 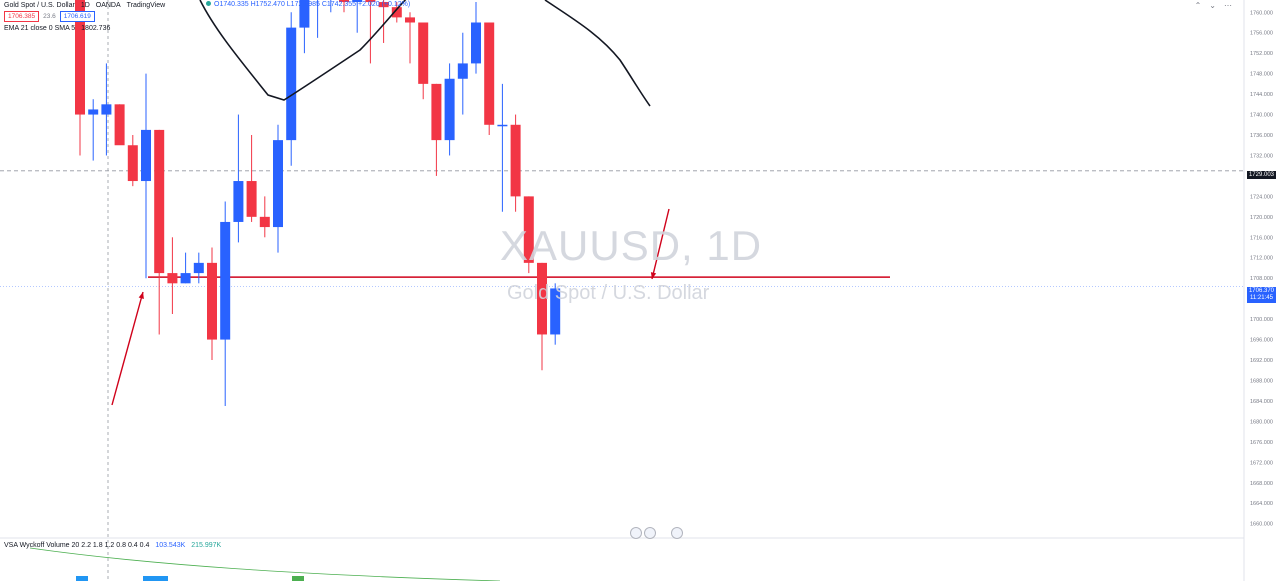 What do you see at coordinates (1261, 422) in the screenshot?
I see `y-tick-label: 1680.000` at bounding box center [1261, 422].